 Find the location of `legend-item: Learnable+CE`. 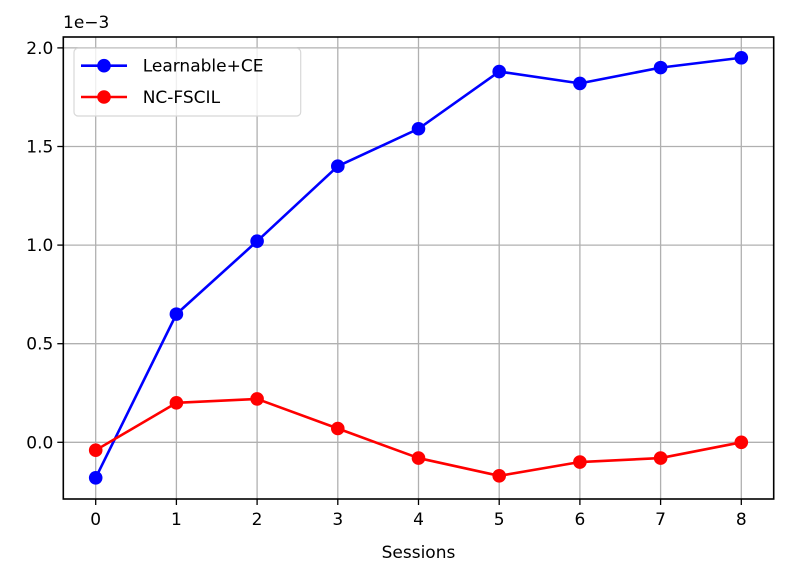

legend-item: Learnable+CE is located at coordinates (172, 67).